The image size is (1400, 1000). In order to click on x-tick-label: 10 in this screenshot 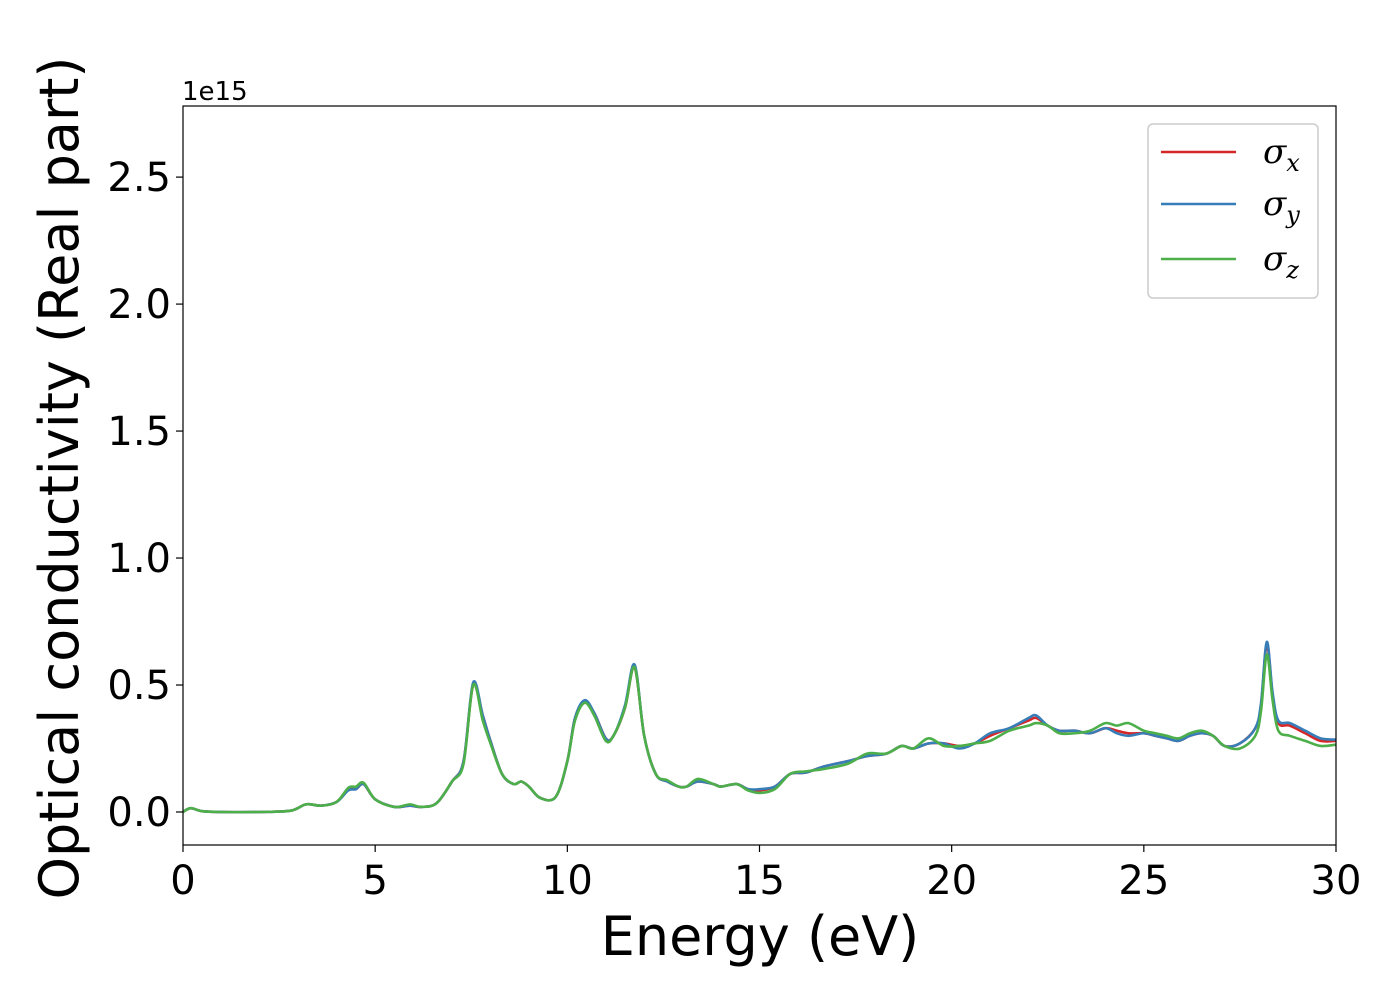, I will do `click(567, 881)`.